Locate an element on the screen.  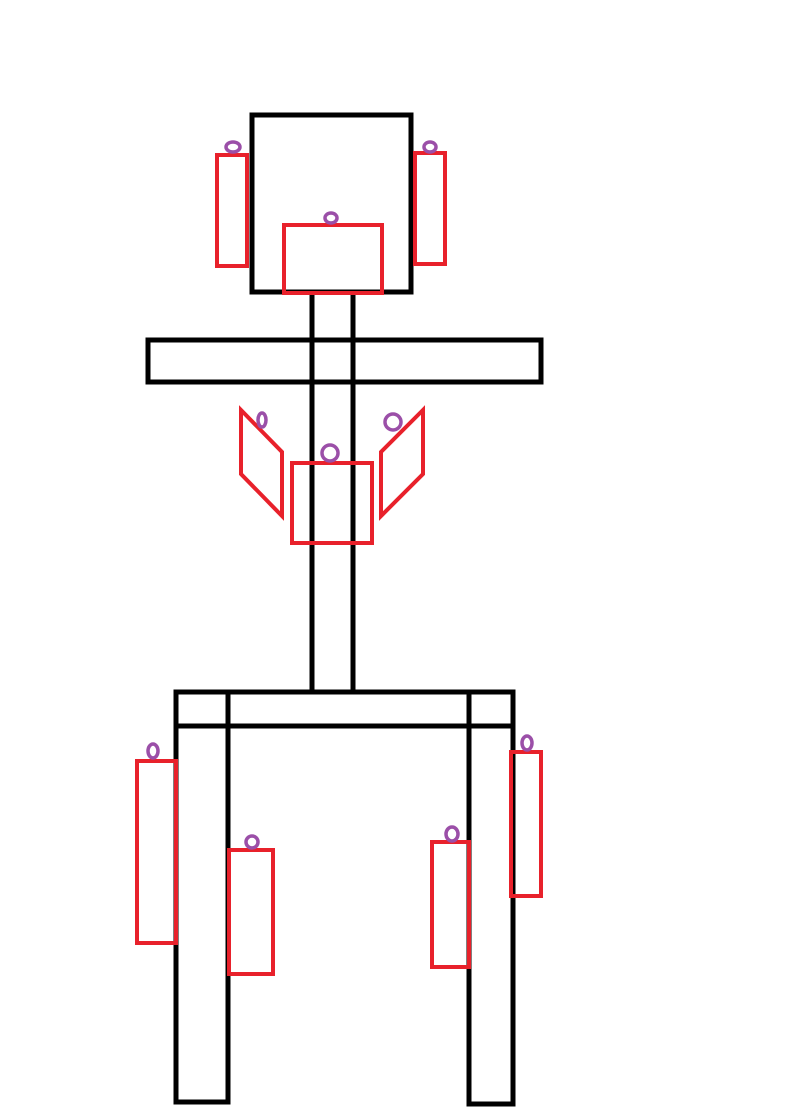
left-shoulder-part is located at coordinates (261, 463).